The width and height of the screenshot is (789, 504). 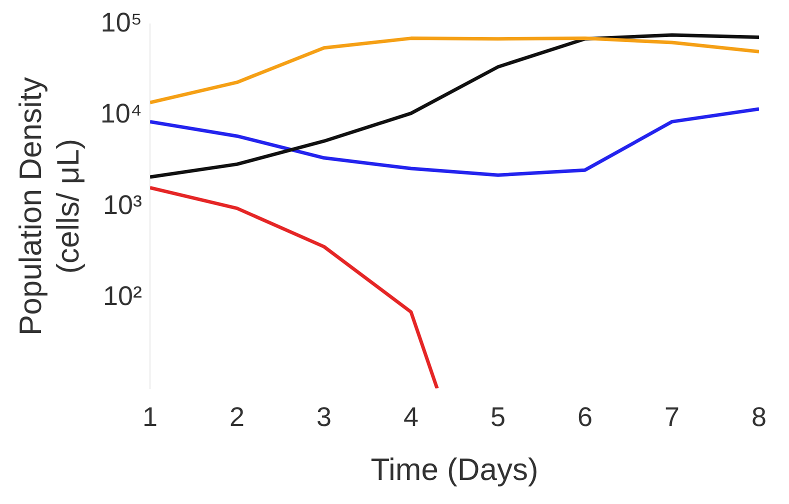 What do you see at coordinates (411, 417) in the screenshot?
I see `x-tick-label: 4` at bounding box center [411, 417].